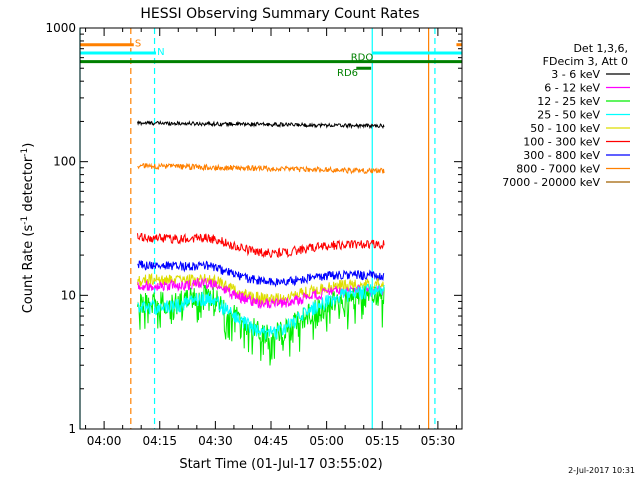  I want to click on y-tick-label: 10, so click(68, 295).